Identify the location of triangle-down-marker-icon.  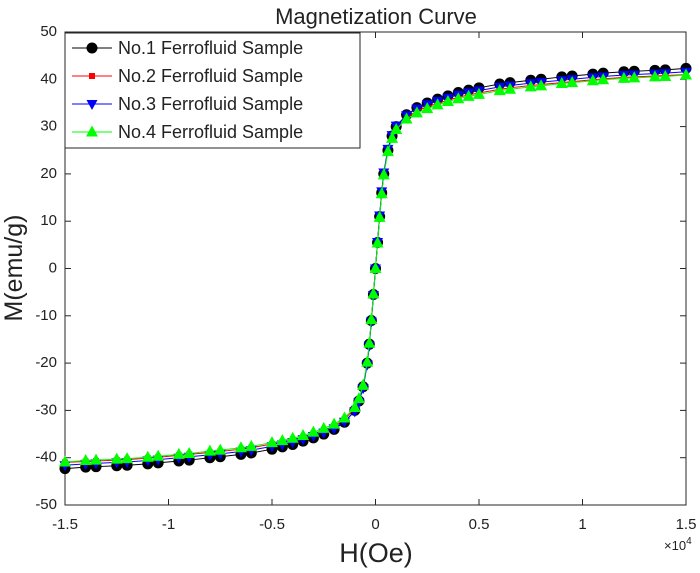
(92, 105).